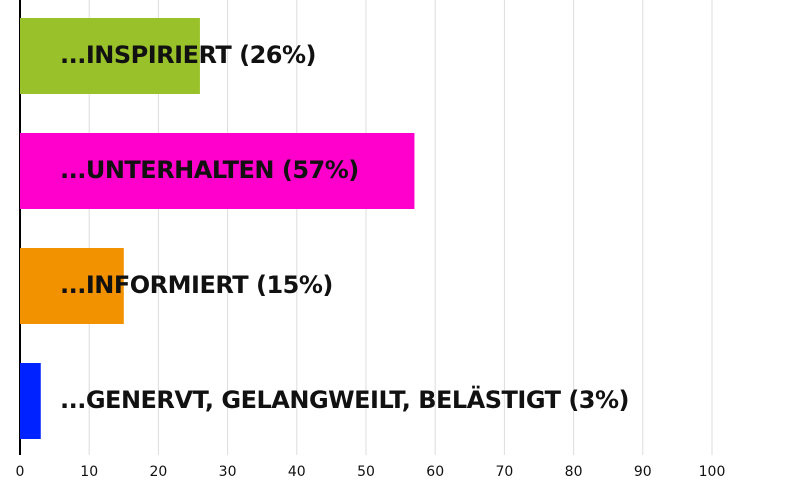 This screenshot has width=800, height=490. Describe the element at coordinates (188, 55) in the screenshot. I see `category-label: ...INSPIRIERT (26%)` at that location.